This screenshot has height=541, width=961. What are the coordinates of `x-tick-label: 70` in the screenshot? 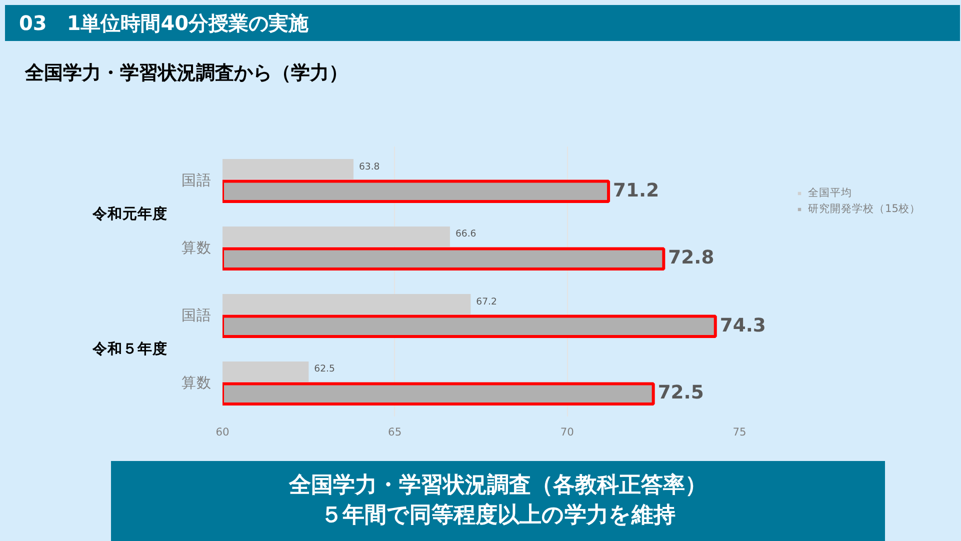 It's located at (567, 432).